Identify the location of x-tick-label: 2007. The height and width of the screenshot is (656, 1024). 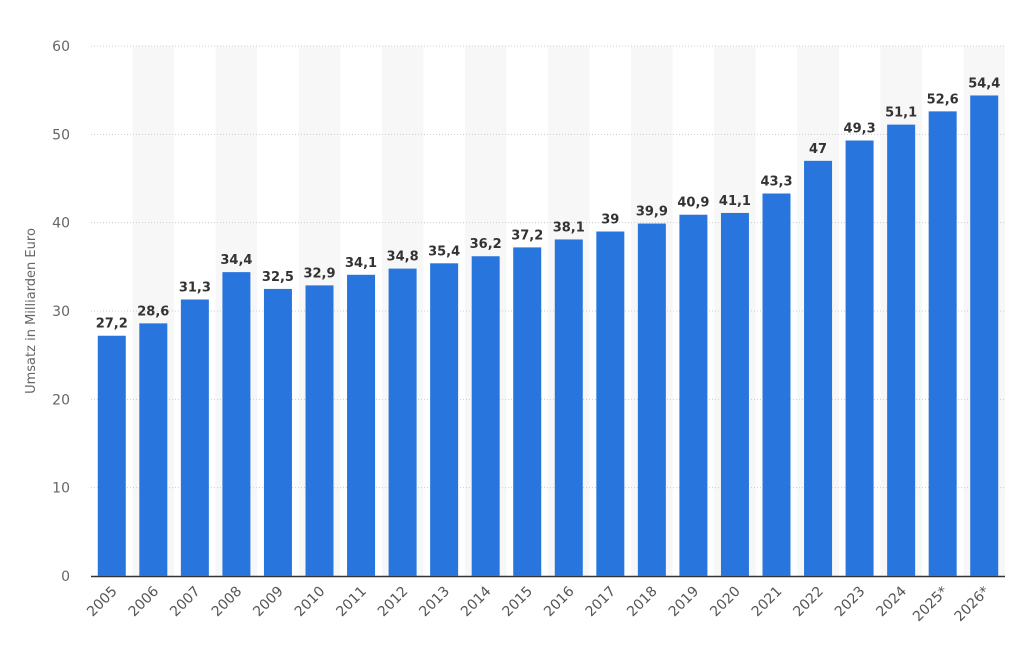
(185, 602).